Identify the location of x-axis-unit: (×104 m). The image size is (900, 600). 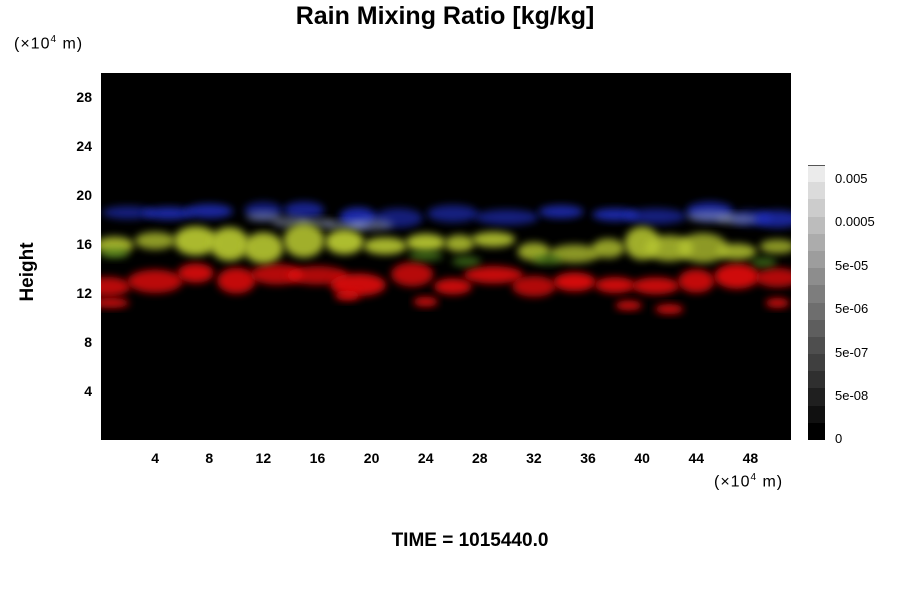
(749, 481).